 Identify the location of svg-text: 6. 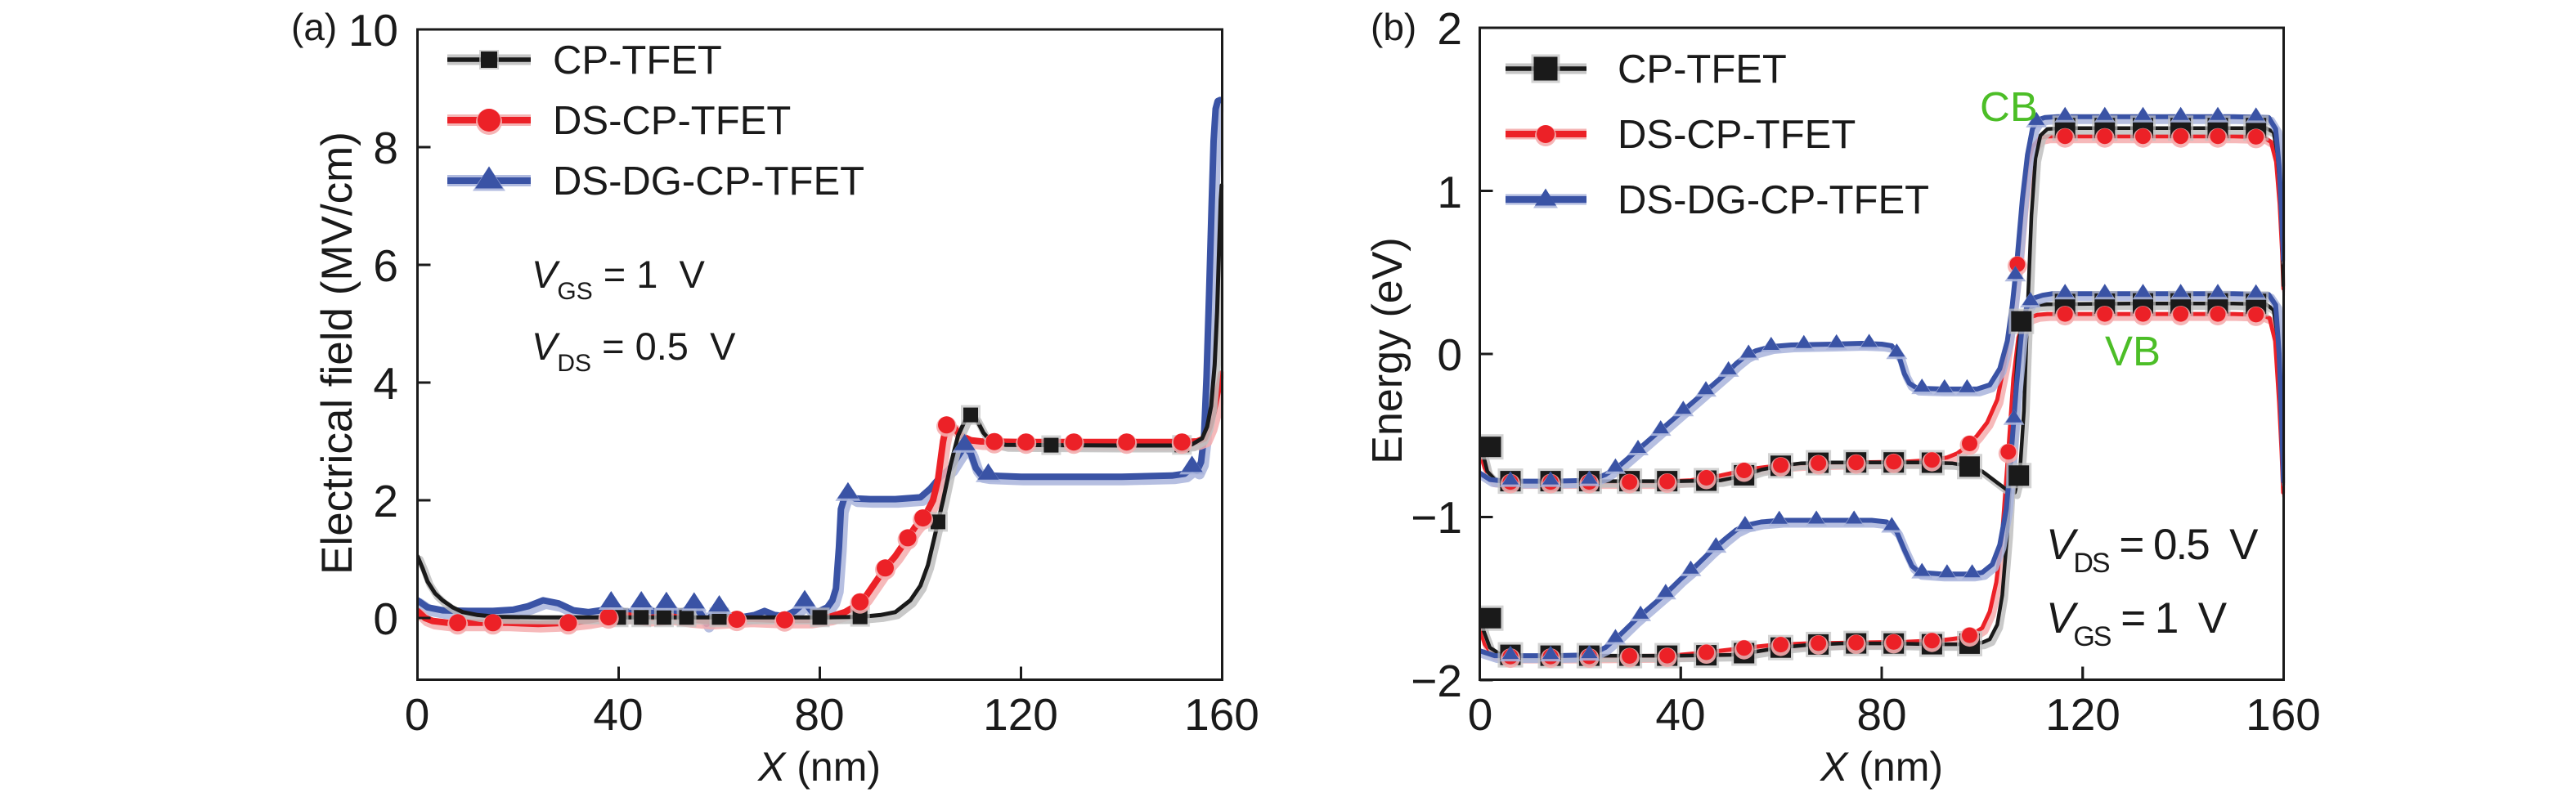
(385, 265).